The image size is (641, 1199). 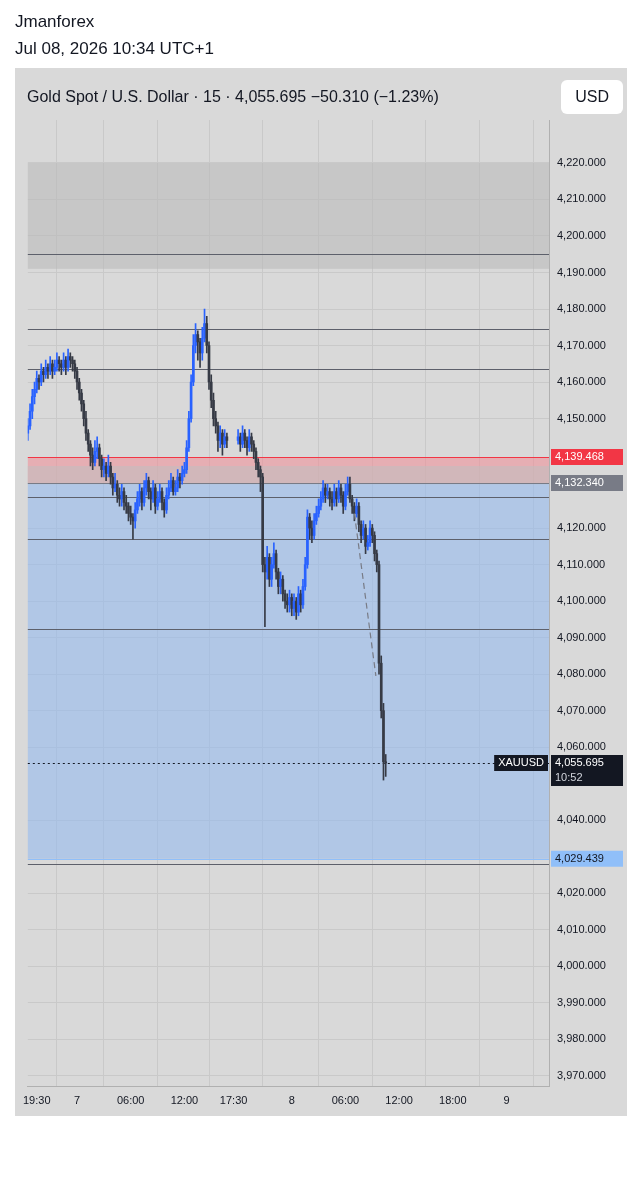 I want to click on ref-line-label: 4,055.695, so click(x=579, y=761).